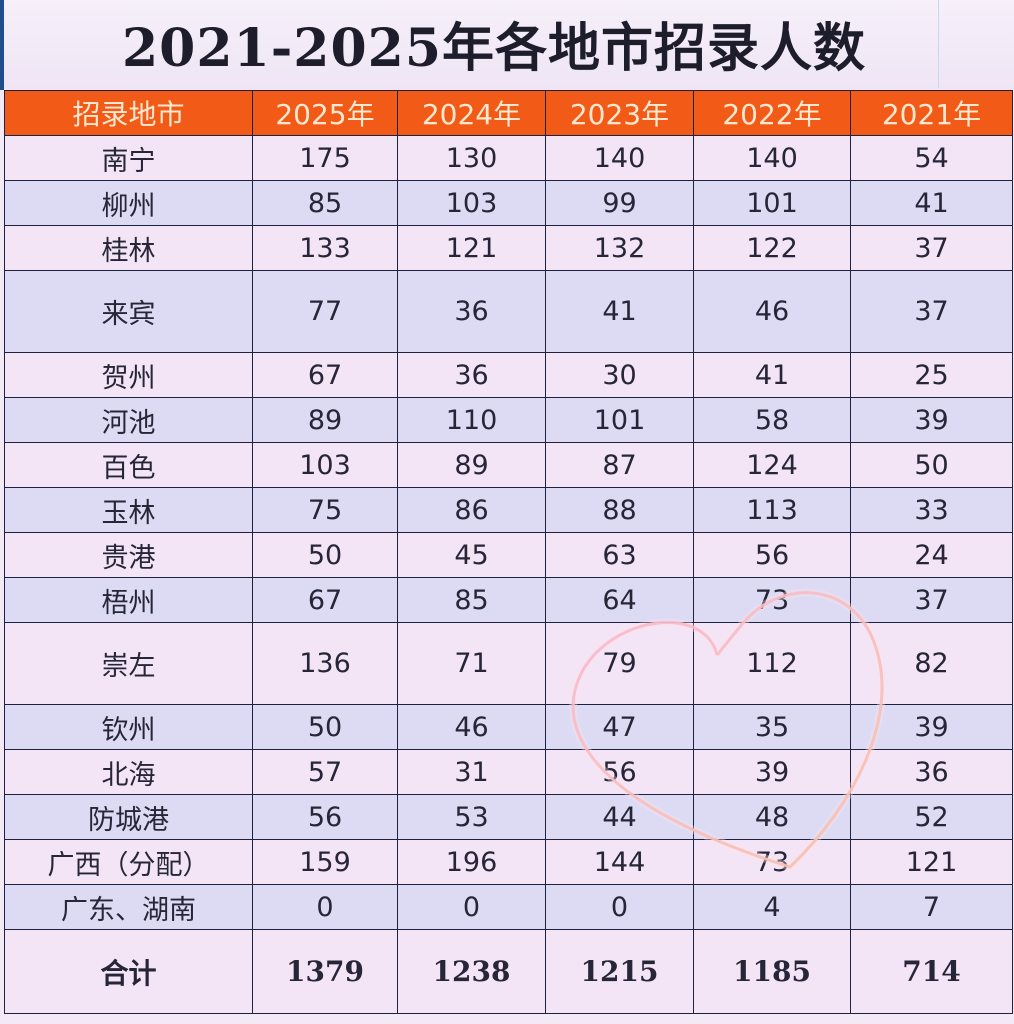  What do you see at coordinates (128, 817) in the screenshot?
I see `city-cell: 防城港` at bounding box center [128, 817].